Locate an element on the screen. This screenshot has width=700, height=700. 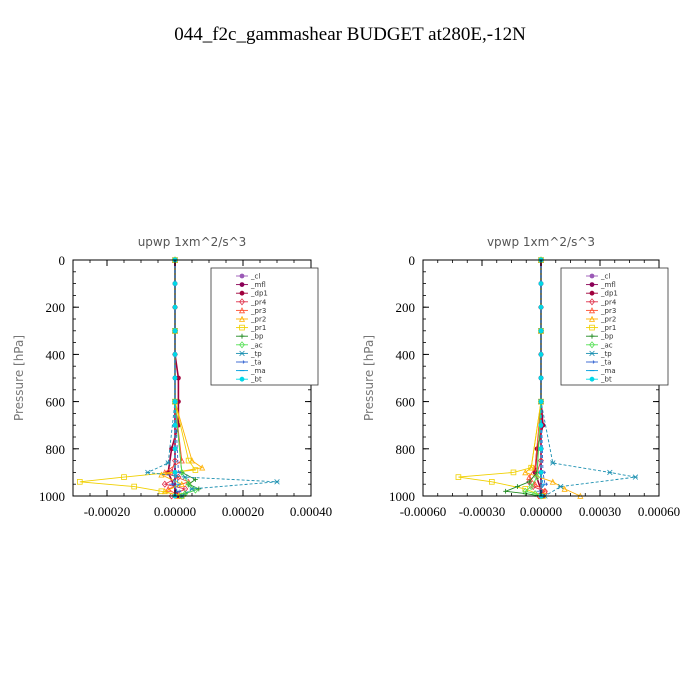
x-tick-label: 0.00020 is located at coordinates (243, 511).